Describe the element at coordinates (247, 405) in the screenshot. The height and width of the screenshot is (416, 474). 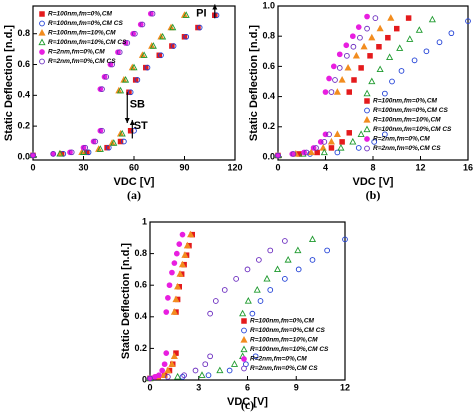
I see `panel-label: (c)` at that location.